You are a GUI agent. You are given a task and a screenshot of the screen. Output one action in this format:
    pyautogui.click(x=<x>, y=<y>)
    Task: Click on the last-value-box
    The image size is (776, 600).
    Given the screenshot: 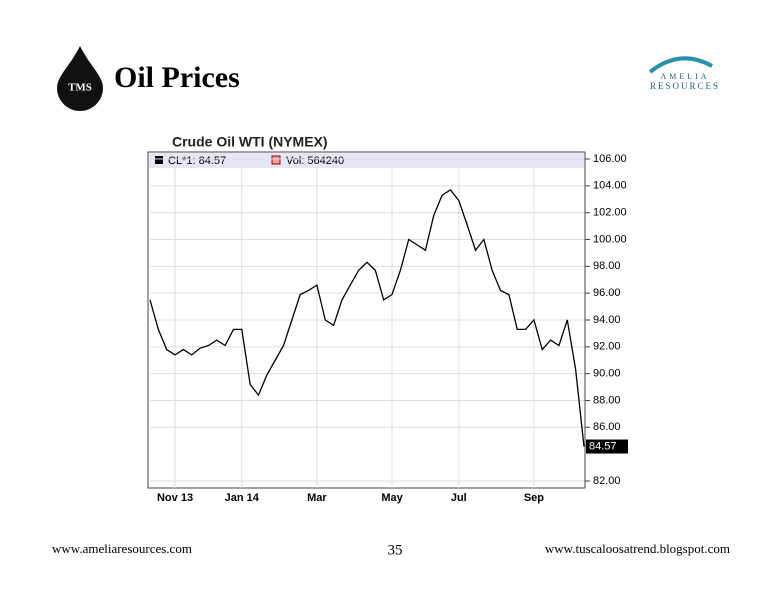 What is the action you would take?
    pyautogui.click(x=607, y=446)
    